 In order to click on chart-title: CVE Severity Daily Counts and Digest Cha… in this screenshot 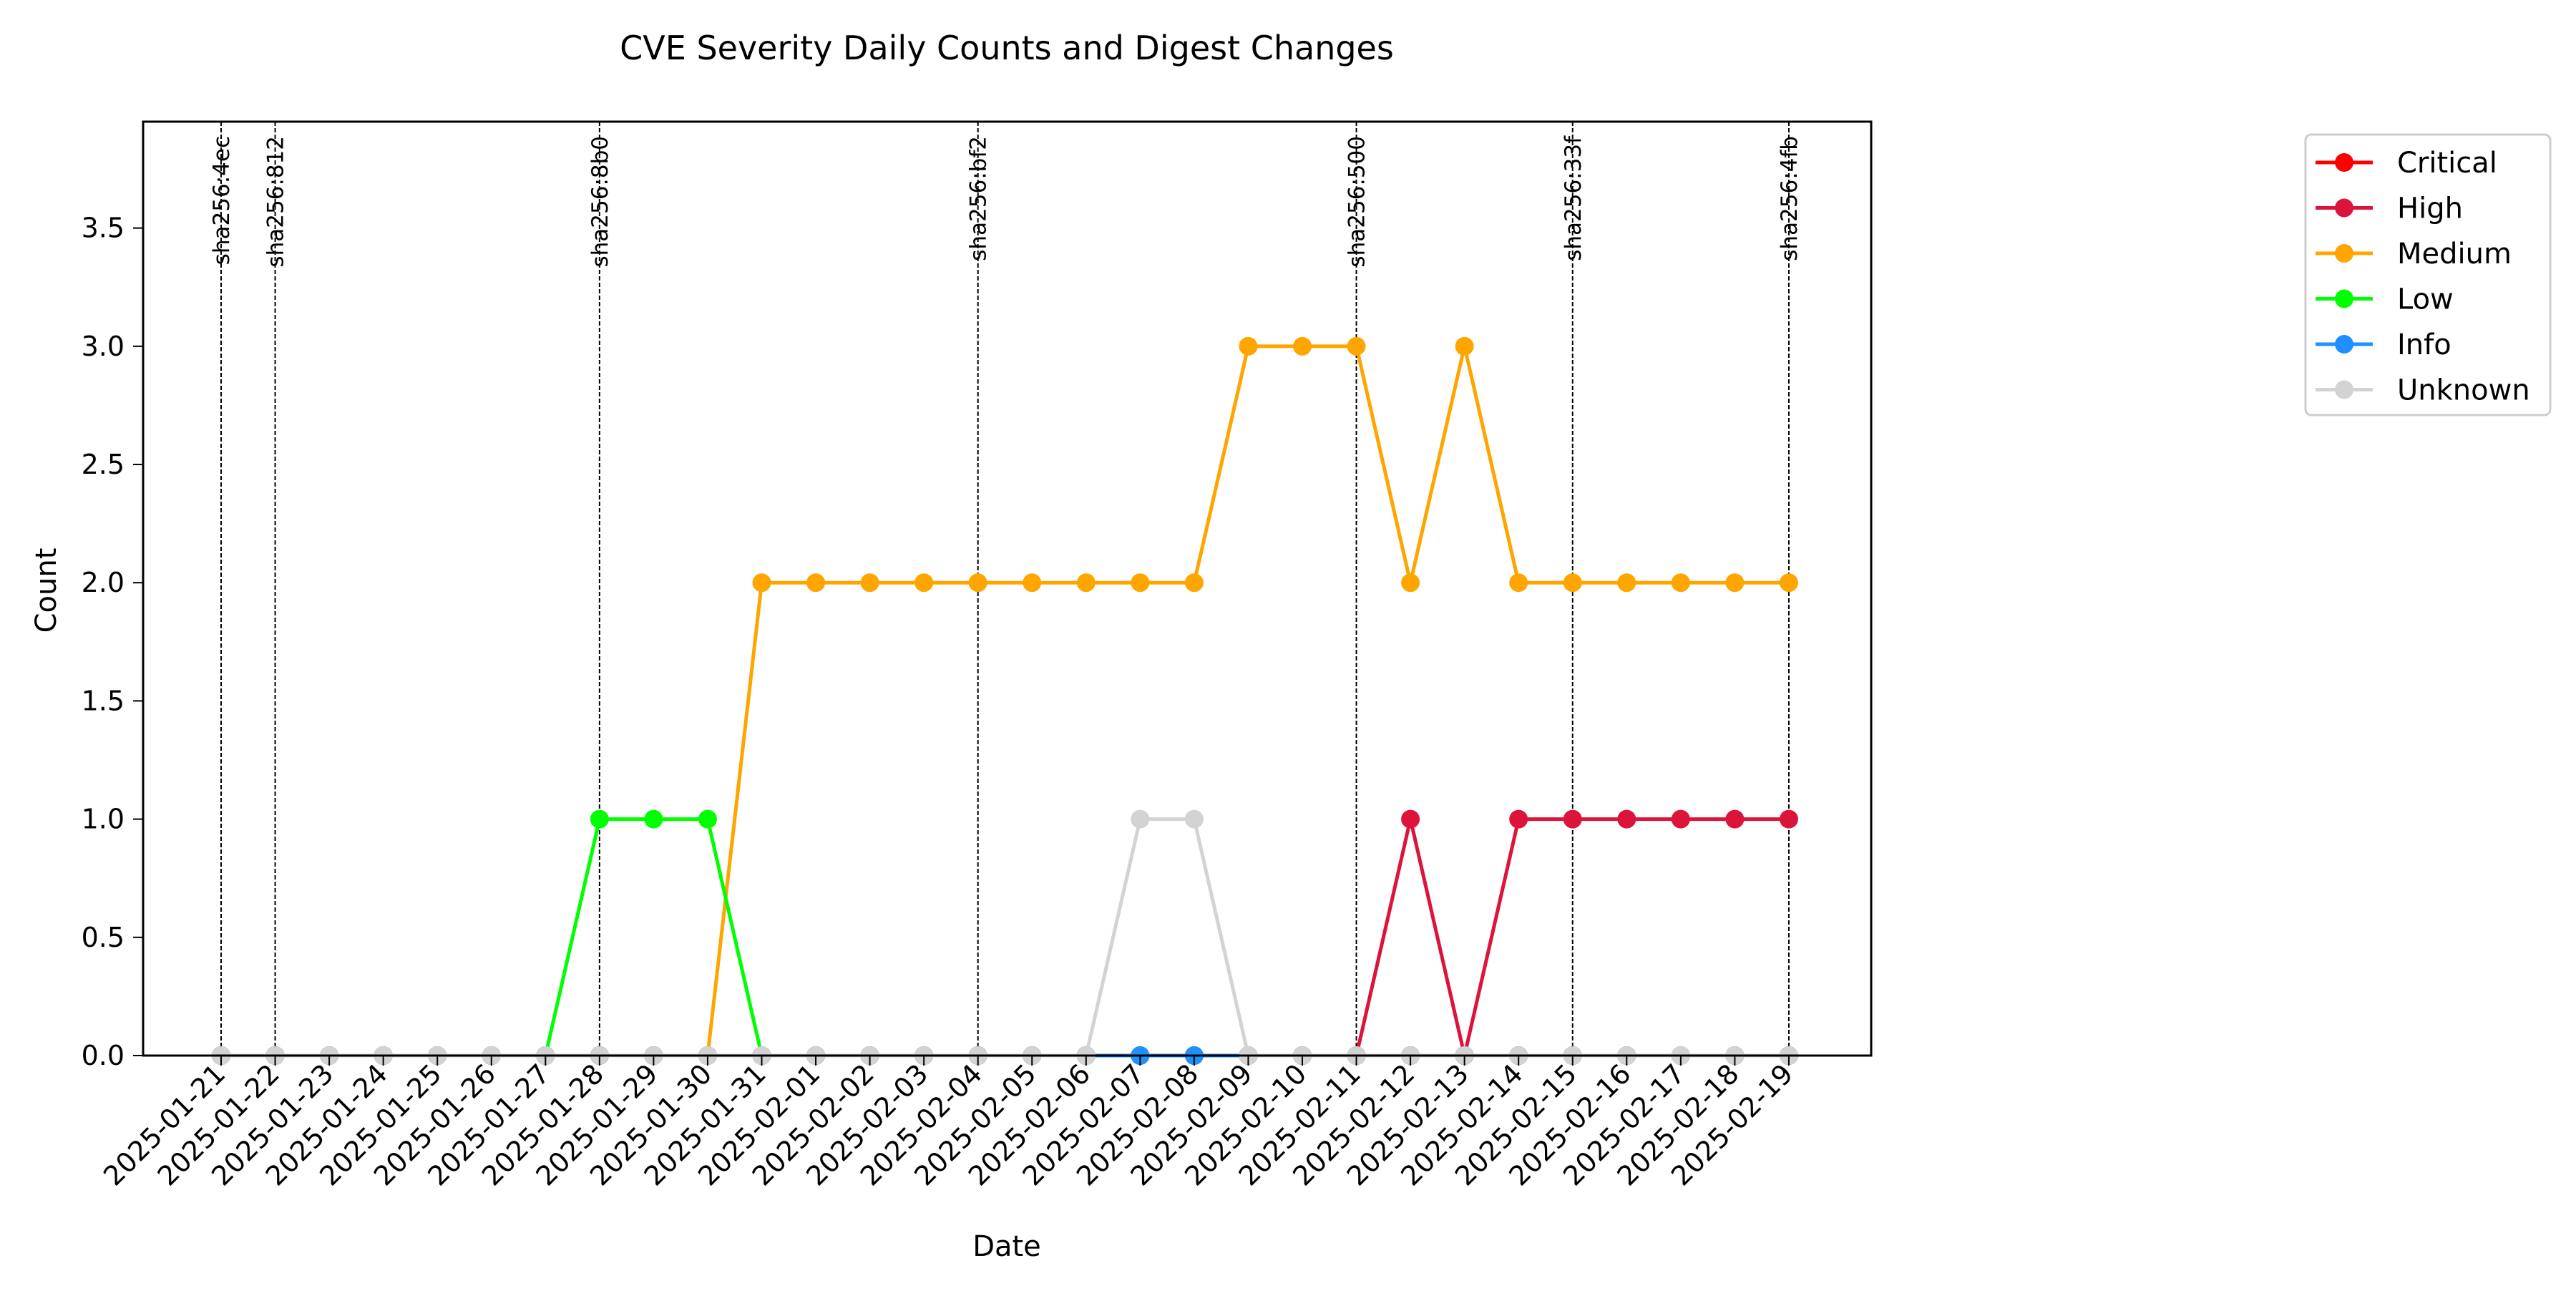, I will do `click(1007, 48)`.